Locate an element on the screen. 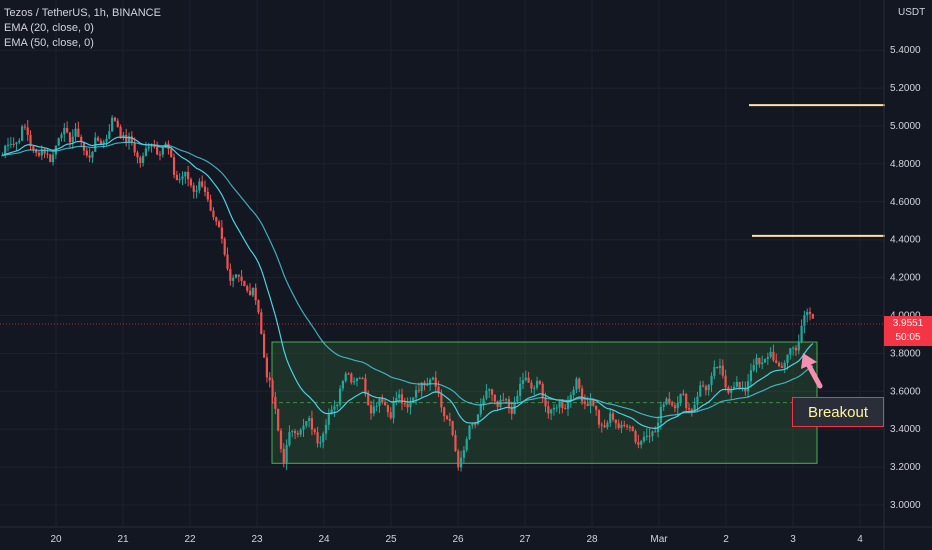 This screenshot has height=550, width=932. time-tick-label: 20 is located at coordinates (56, 539).